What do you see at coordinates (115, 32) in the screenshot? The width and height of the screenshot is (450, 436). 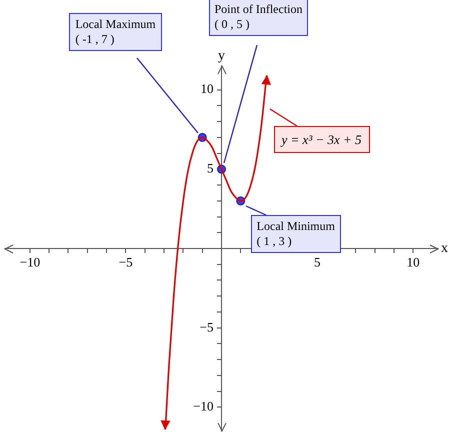 I see `annotation: Local Maximum ( -1 , 7 )` at bounding box center [115, 32].